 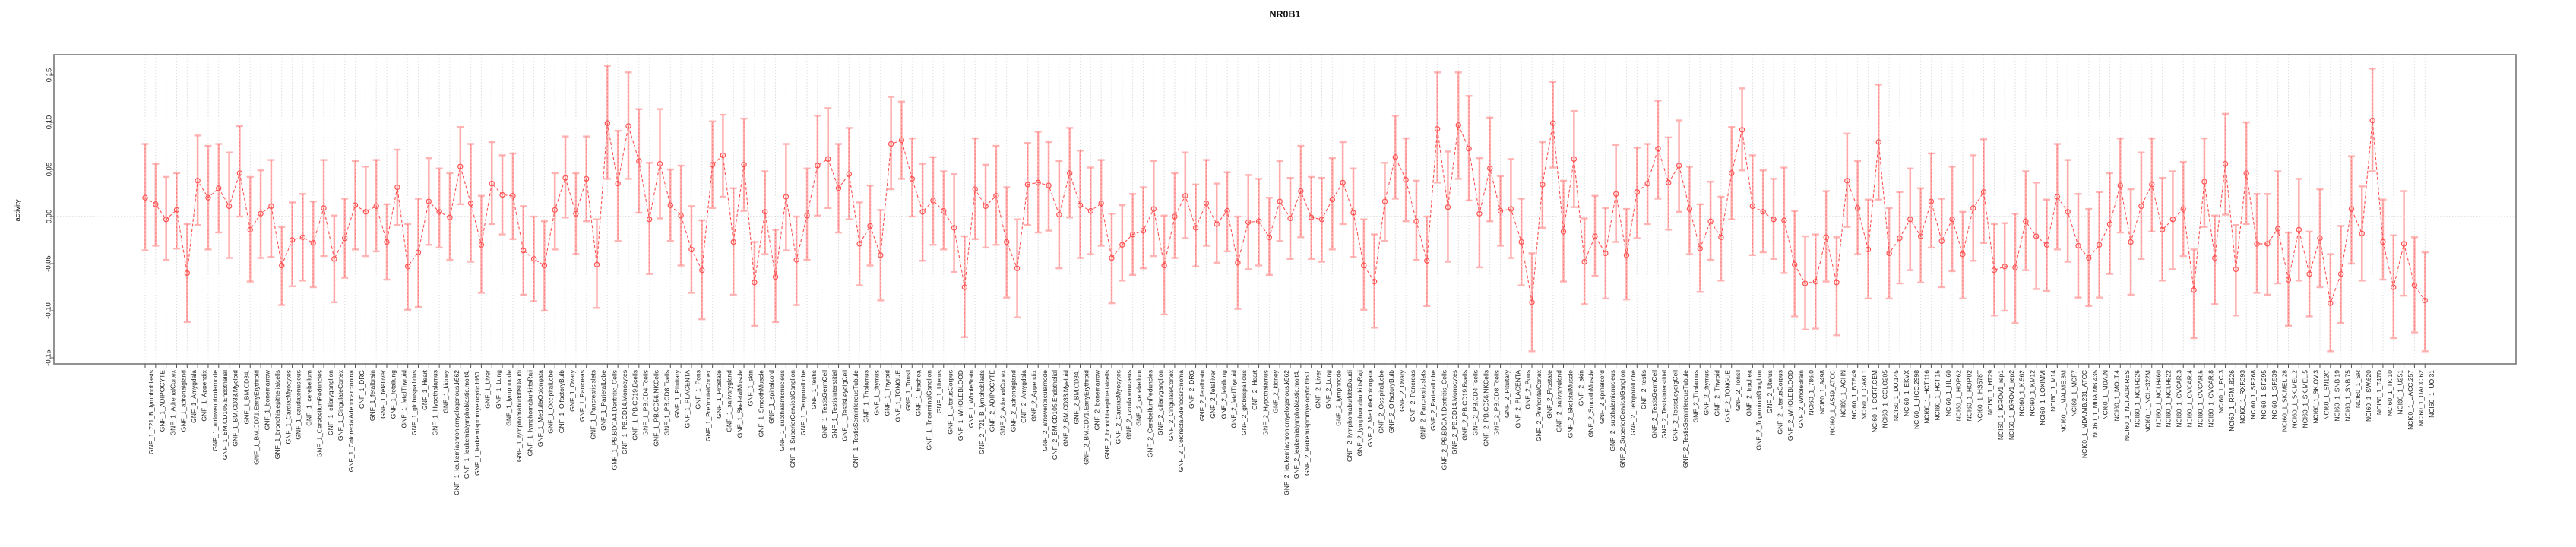 I want to click on x-axis-label: GNF_1_leukemialymphoblastic.molt4., so click(x=467, y=424).